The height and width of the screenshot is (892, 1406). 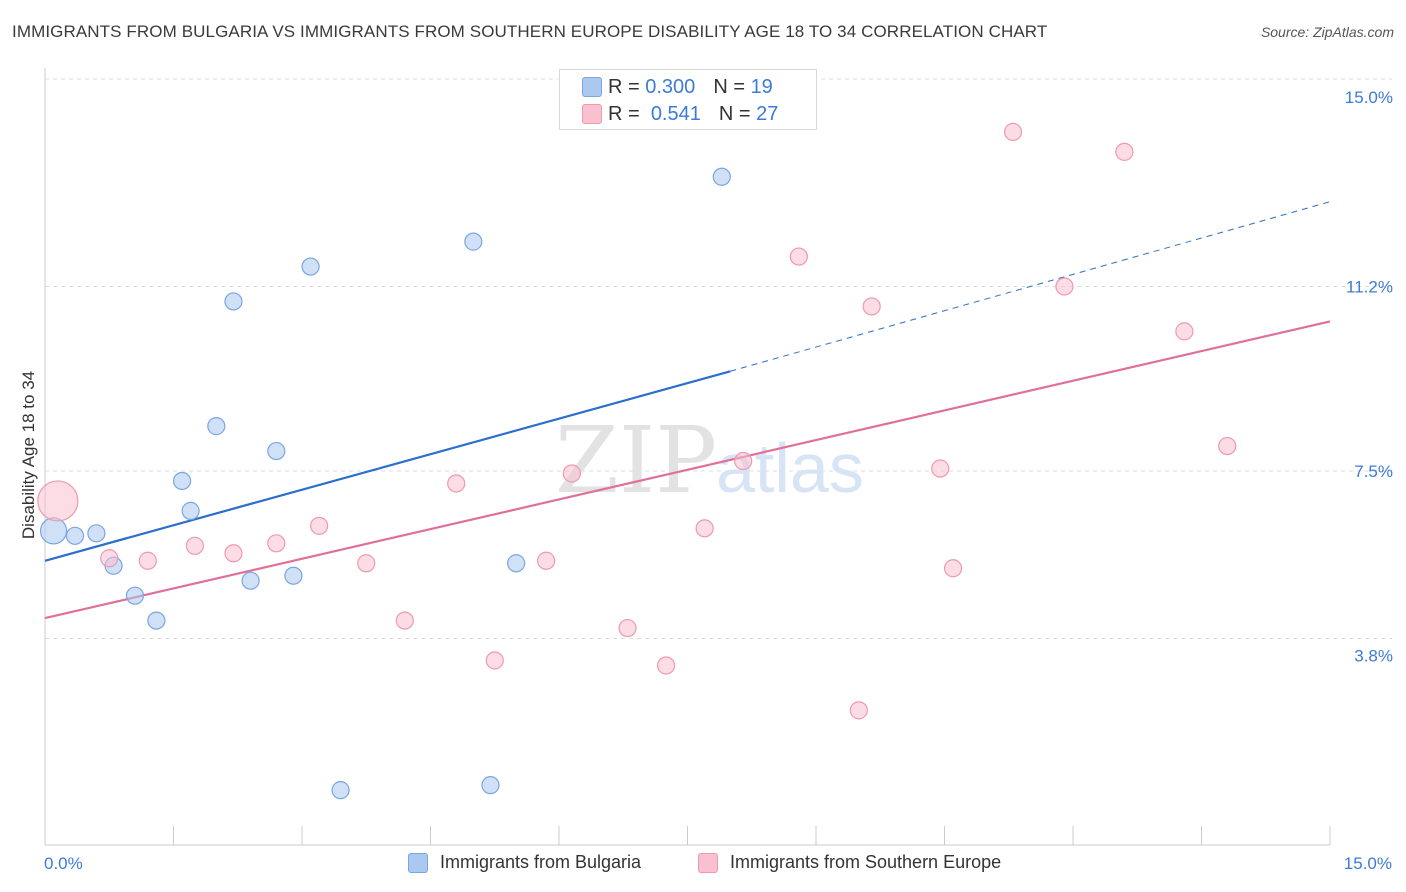 What do you see at coordinates (866, 862) in the screenshot?
I see `legend-label-southern-europe: Immigrants from Southern Europe` at bounding box center [866, 862].